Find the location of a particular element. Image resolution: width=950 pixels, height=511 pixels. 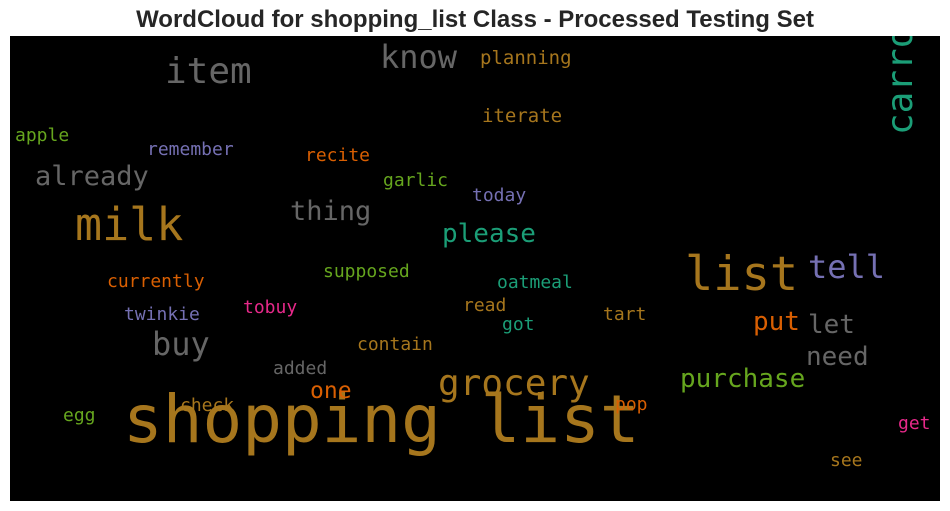

word-got: got is located at coordinates (518, 324).